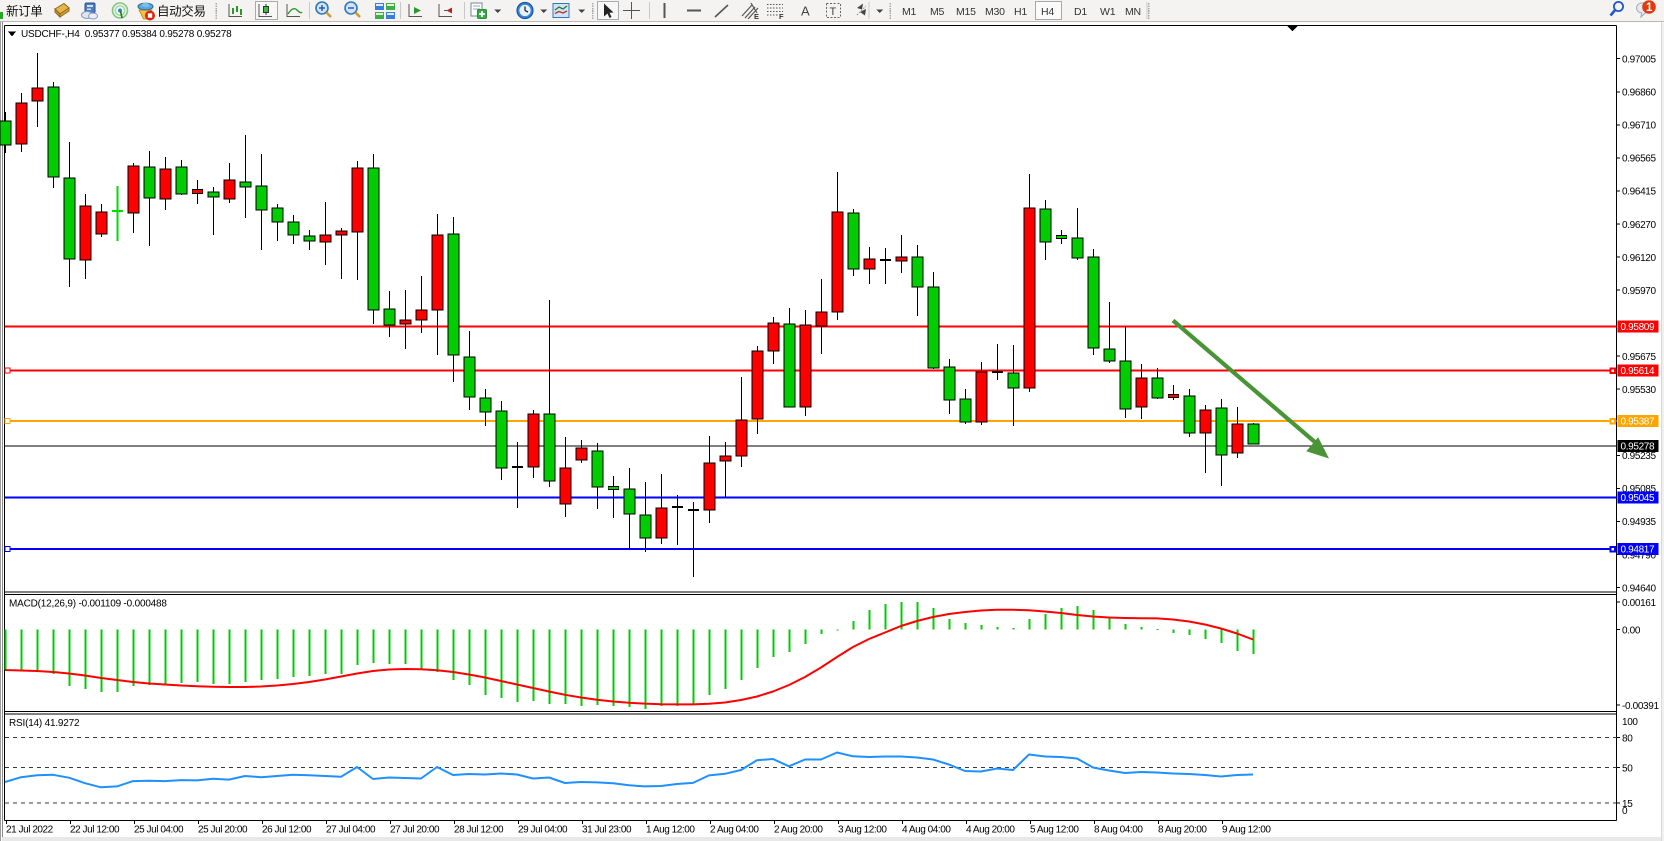 Image resolution: width=1664 pixels, height=841 pixels. I want to click on svg-text: 0.95530, so click(1639, 390).